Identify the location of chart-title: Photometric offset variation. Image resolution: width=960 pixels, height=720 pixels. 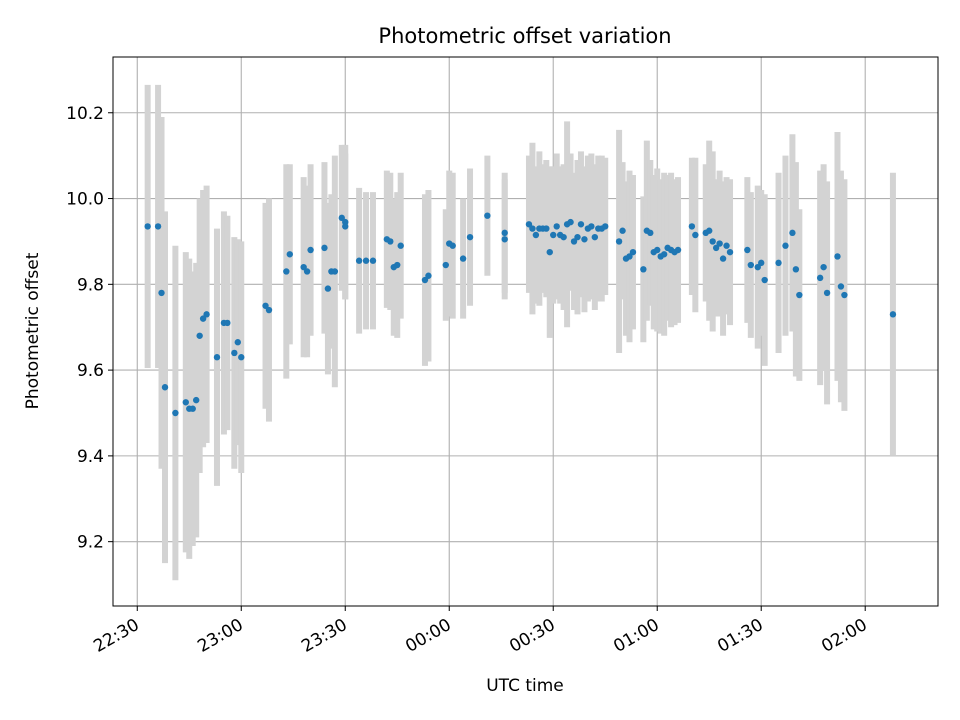
(524, 36).